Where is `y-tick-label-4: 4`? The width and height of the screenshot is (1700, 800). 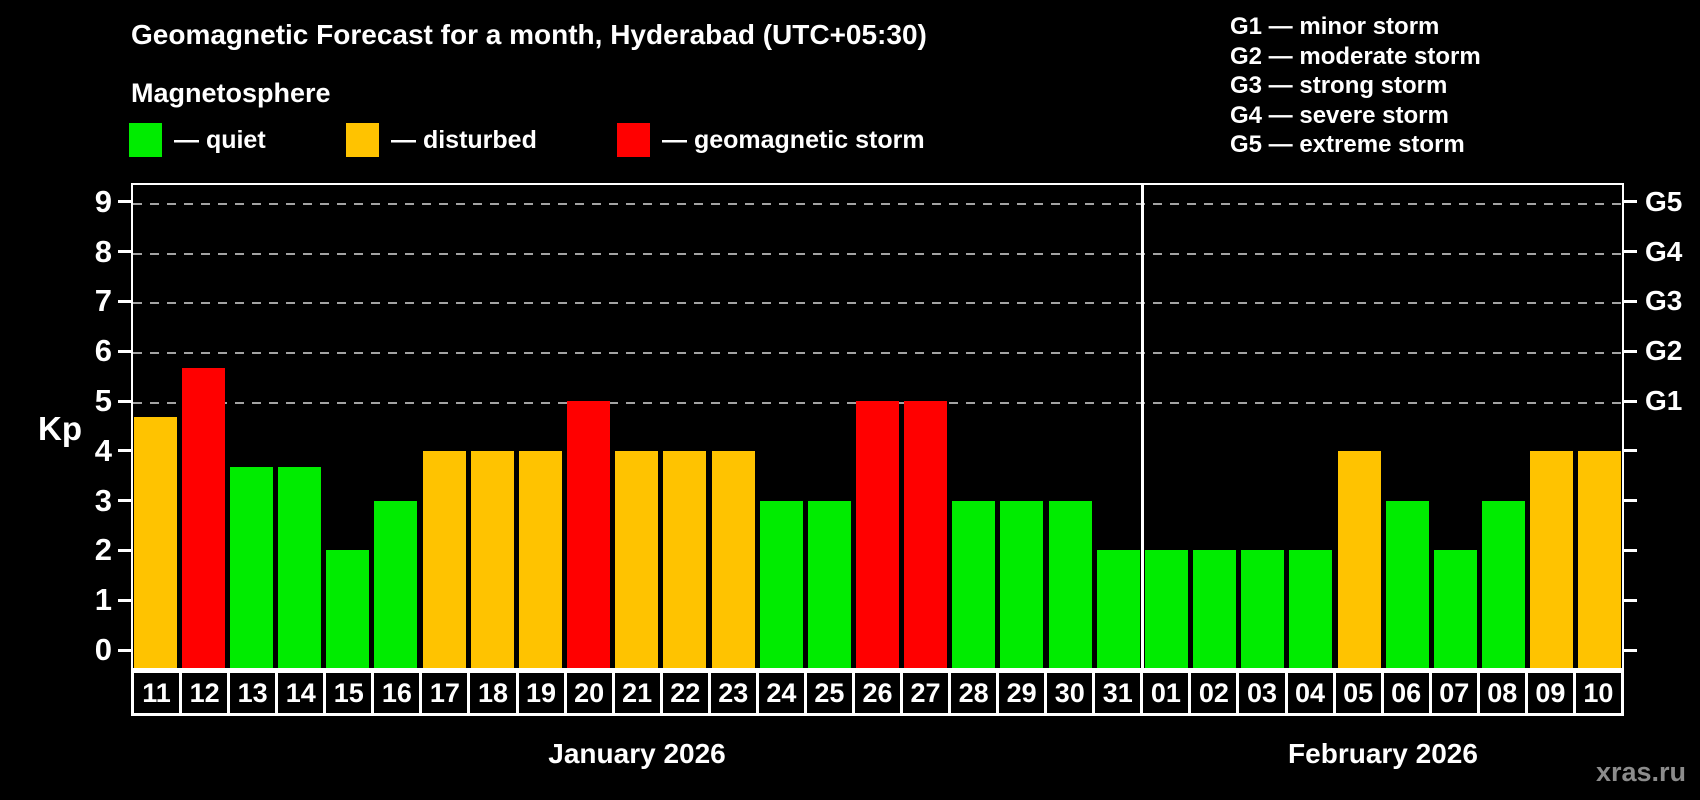 y-tick-label-4: 4 is located at coordinates (103, 450).